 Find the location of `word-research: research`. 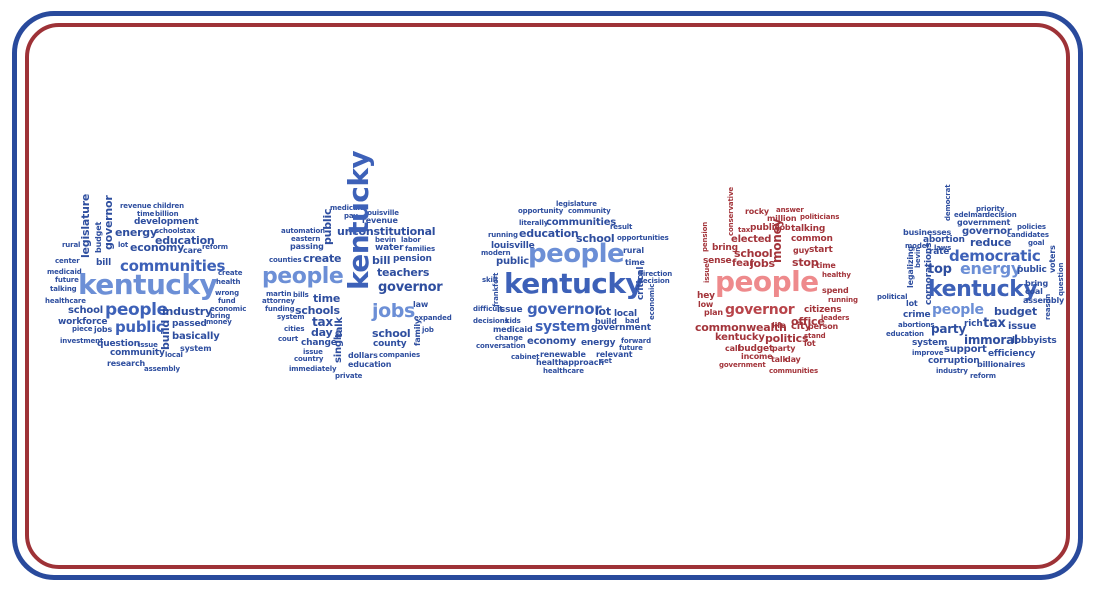

word-research: research is located at coordinates (126, 363).